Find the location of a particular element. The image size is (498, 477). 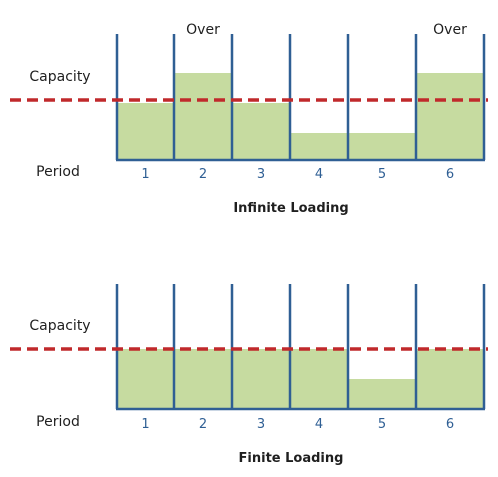

panel-1-tick-label-3: 3 is located at coordinates (261, 174).